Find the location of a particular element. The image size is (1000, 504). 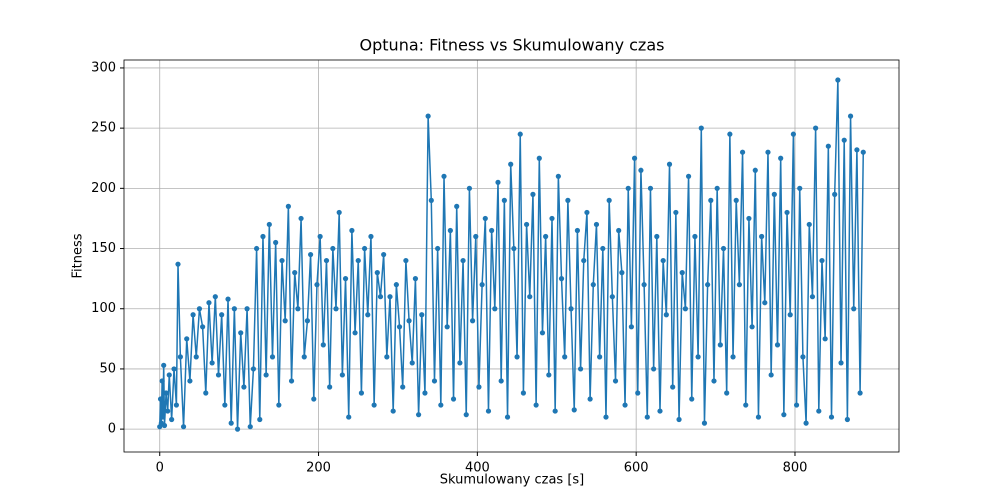

y-tick-label: 300 is located at coordinates (103, 67).